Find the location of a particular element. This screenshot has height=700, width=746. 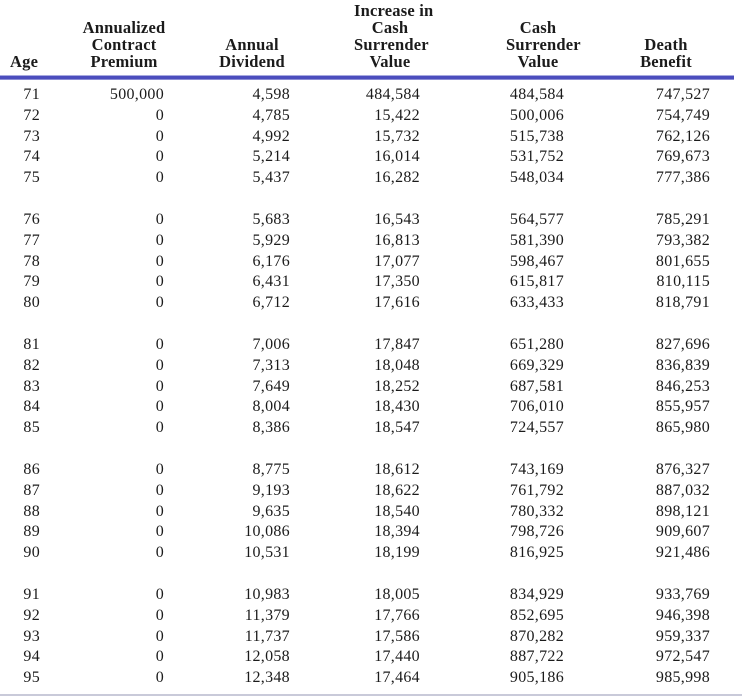

table-row: 75 0 5,437 16,282 548,034 777,386 is located at coordinates (373, 178).